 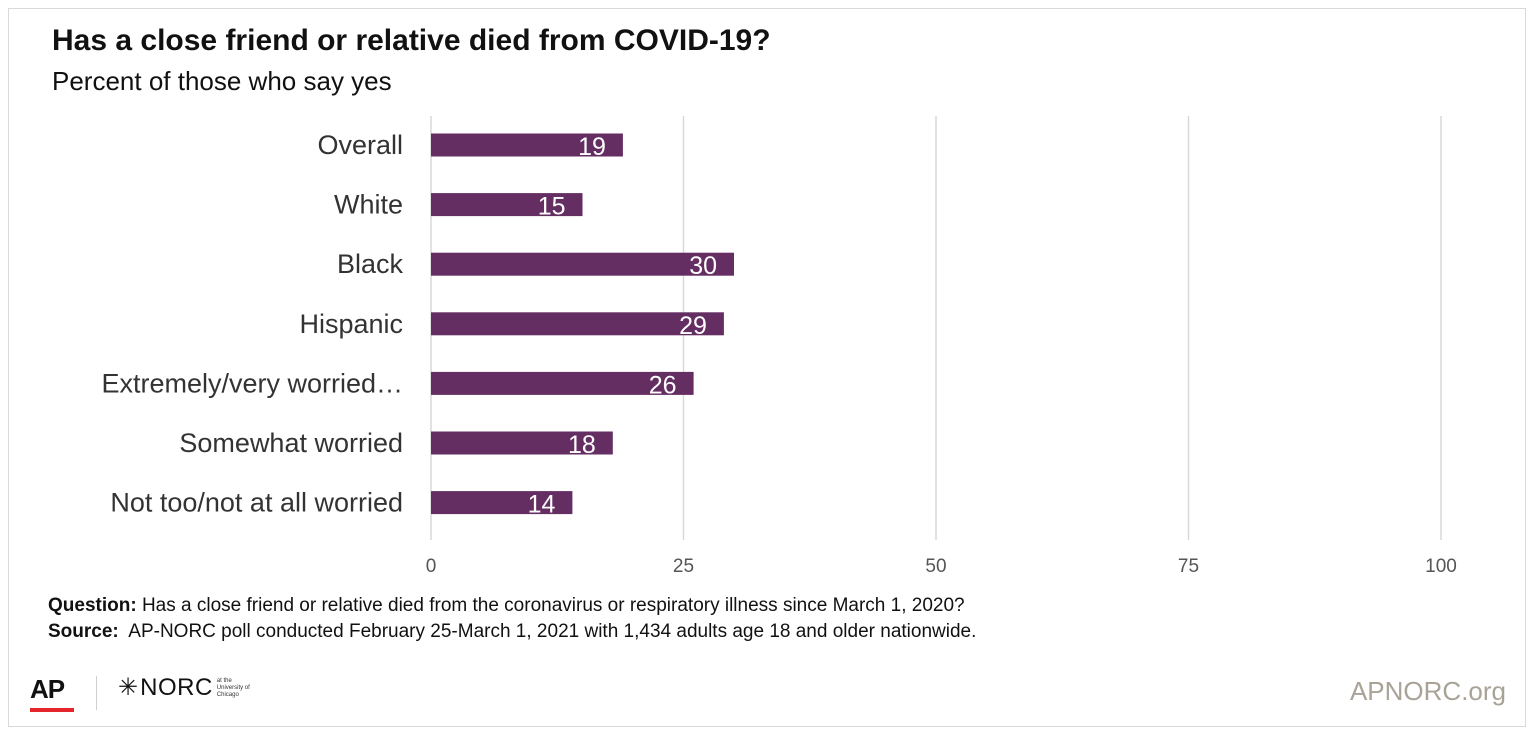 I want to click on category-label: Not too/not at all worried, so click(x=256, y=503).